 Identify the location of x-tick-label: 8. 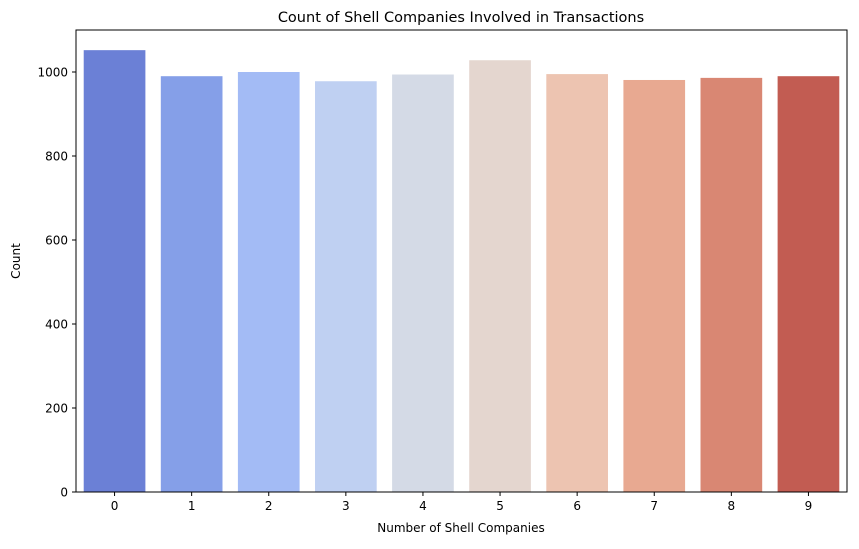
(732, 506).